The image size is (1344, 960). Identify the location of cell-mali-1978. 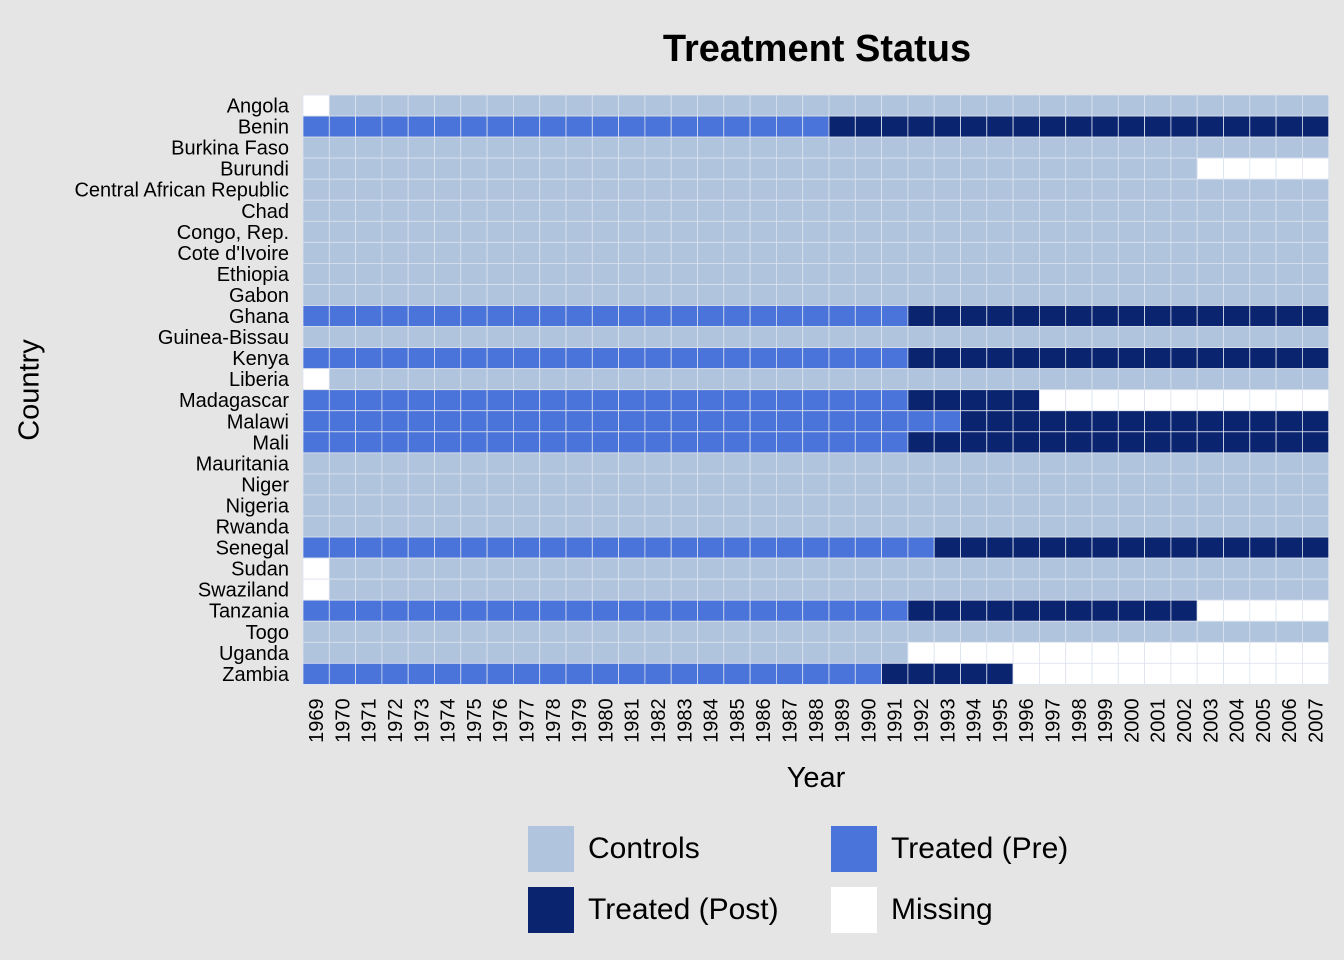
(553, 442).